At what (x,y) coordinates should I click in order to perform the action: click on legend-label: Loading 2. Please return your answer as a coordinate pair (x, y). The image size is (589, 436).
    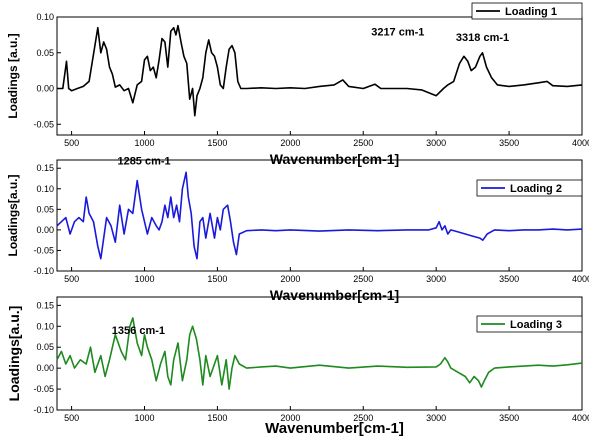
    Looking at the image, I should click on (536, 189).